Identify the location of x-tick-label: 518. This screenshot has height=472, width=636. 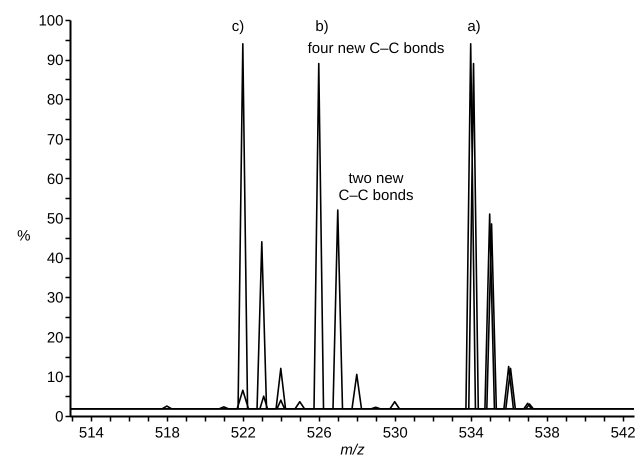
(167, 433).